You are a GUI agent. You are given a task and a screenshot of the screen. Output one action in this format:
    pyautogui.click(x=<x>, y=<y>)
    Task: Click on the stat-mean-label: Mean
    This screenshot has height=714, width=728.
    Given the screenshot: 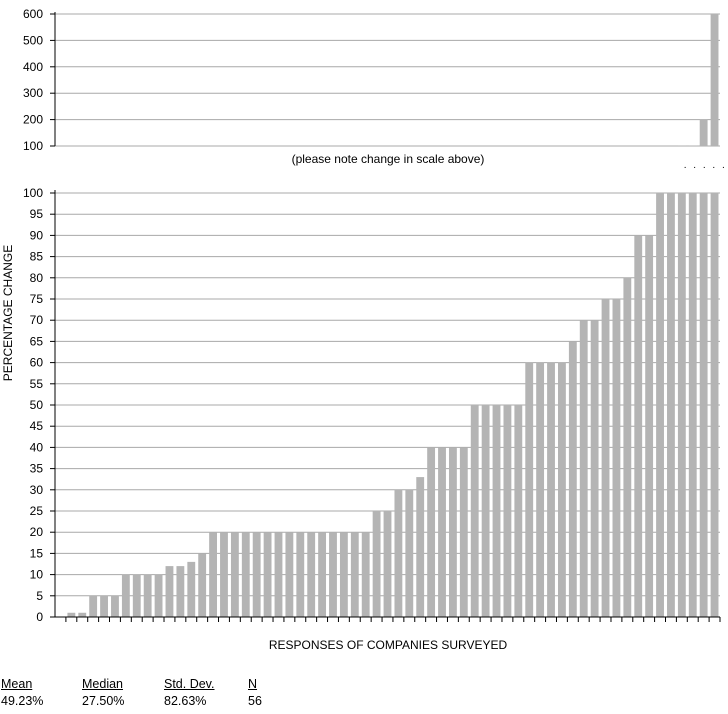 What is the action you would take?
    pyautogui.click(x=17, y=684)
    